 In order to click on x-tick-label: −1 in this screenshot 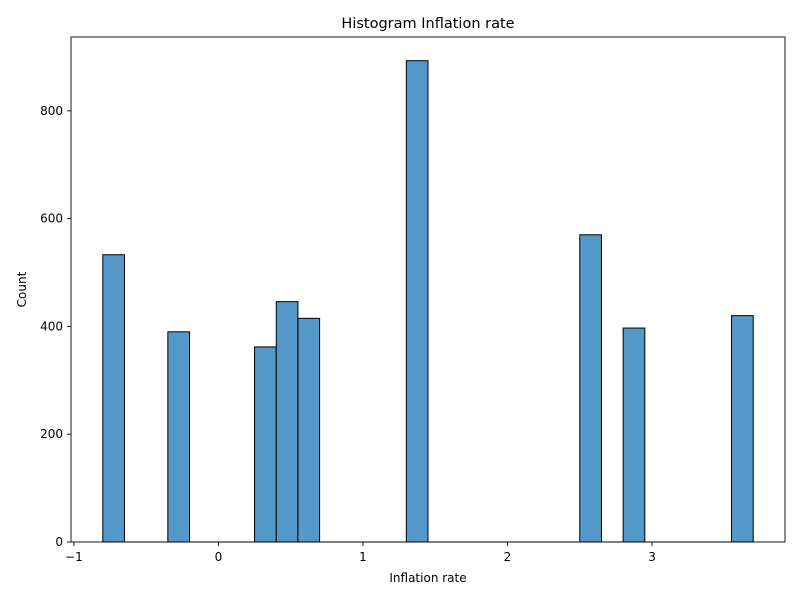, I will do `click(74, 557)`.